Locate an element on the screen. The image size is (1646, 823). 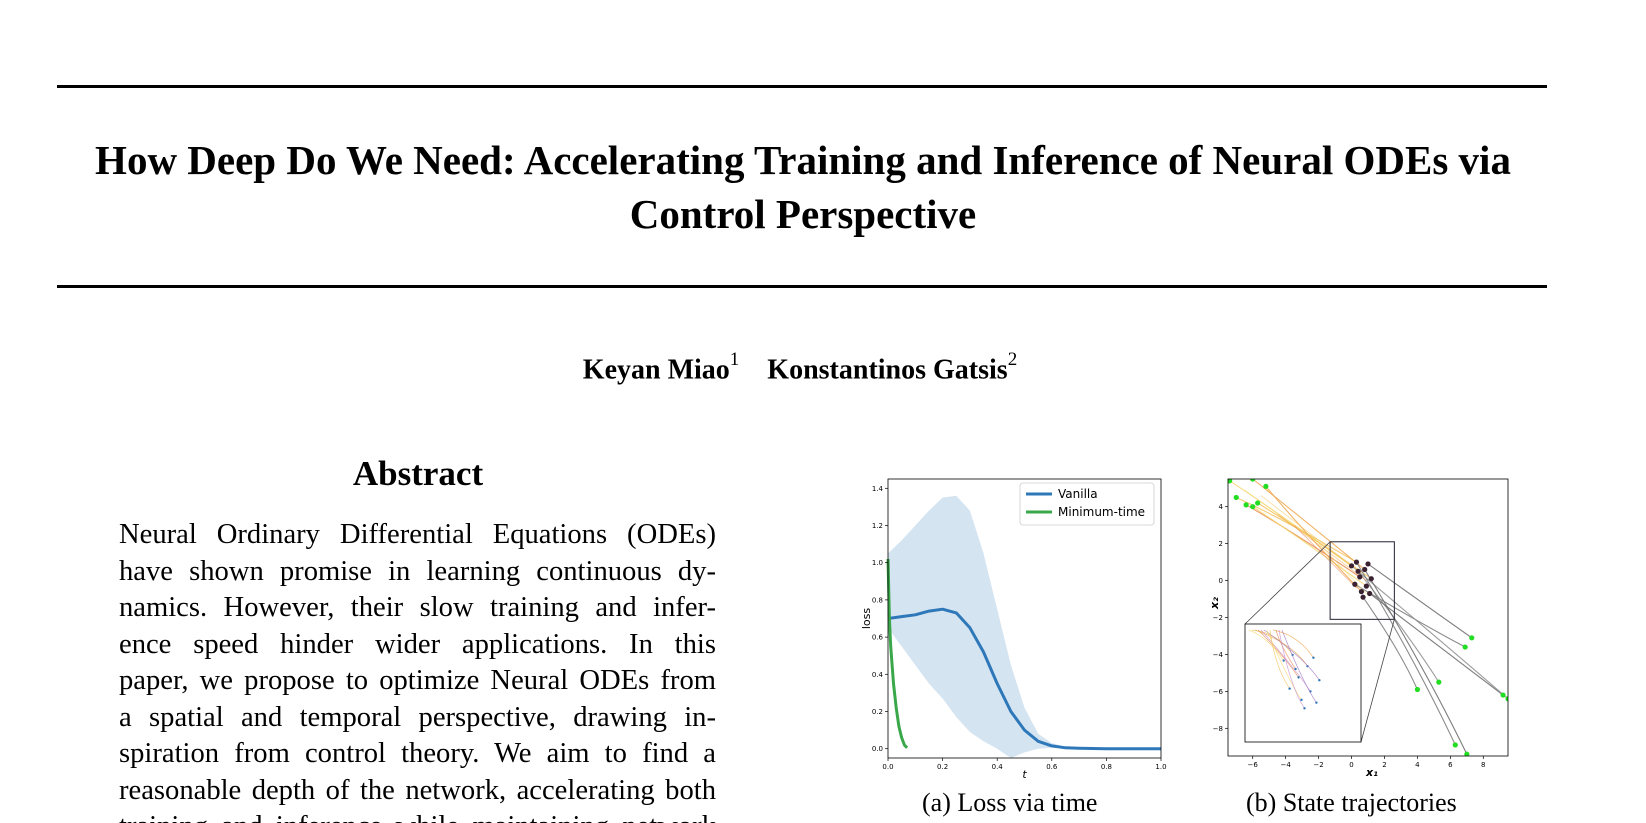
x-tick-label: 2 is located at coordinates (1384, 765).